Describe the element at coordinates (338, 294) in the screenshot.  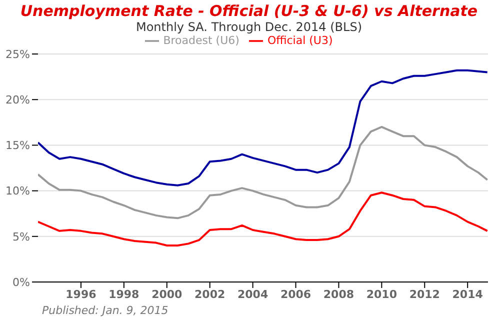
I see `x-tick-label: 2008` at that location.